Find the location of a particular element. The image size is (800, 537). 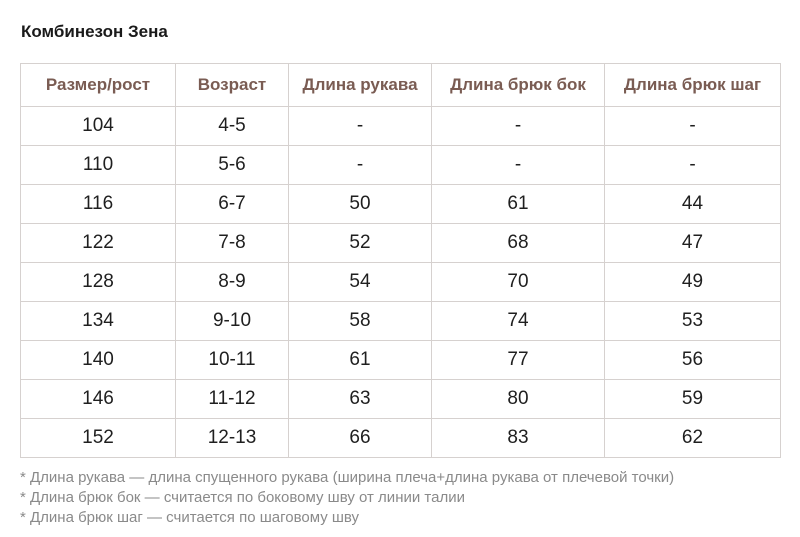

table-cell: 152 is located at coordinates (98, 438).